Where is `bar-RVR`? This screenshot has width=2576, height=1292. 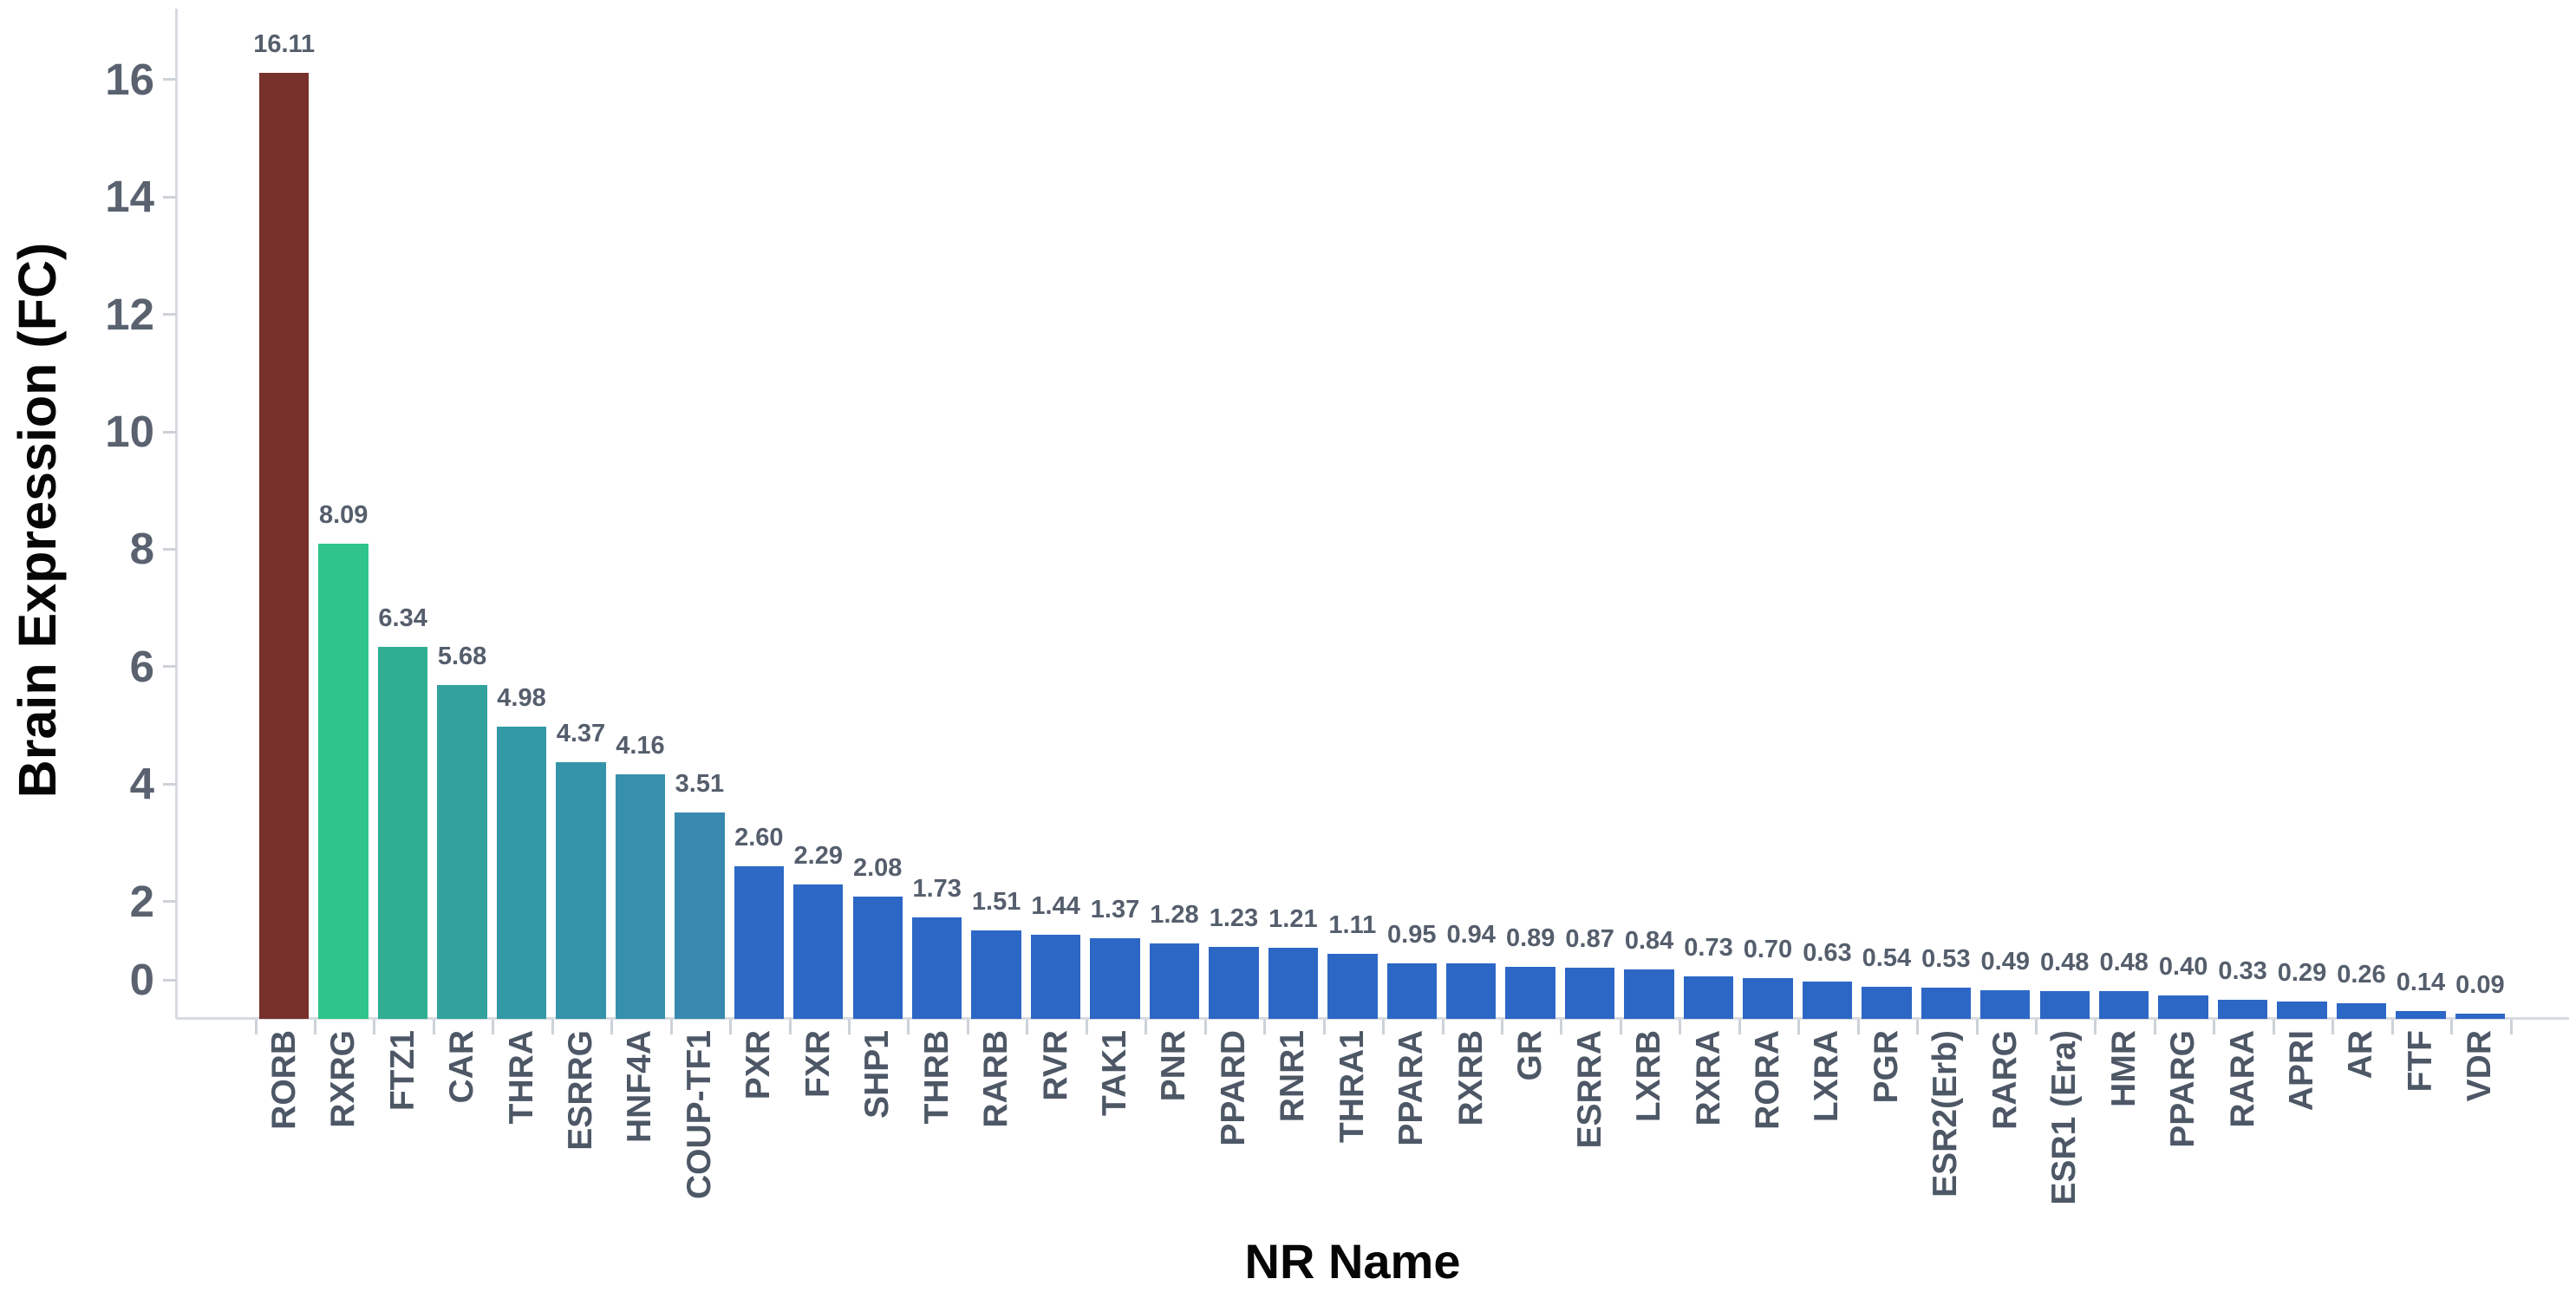
bar-RVR is located at coordinates (1055, 976).